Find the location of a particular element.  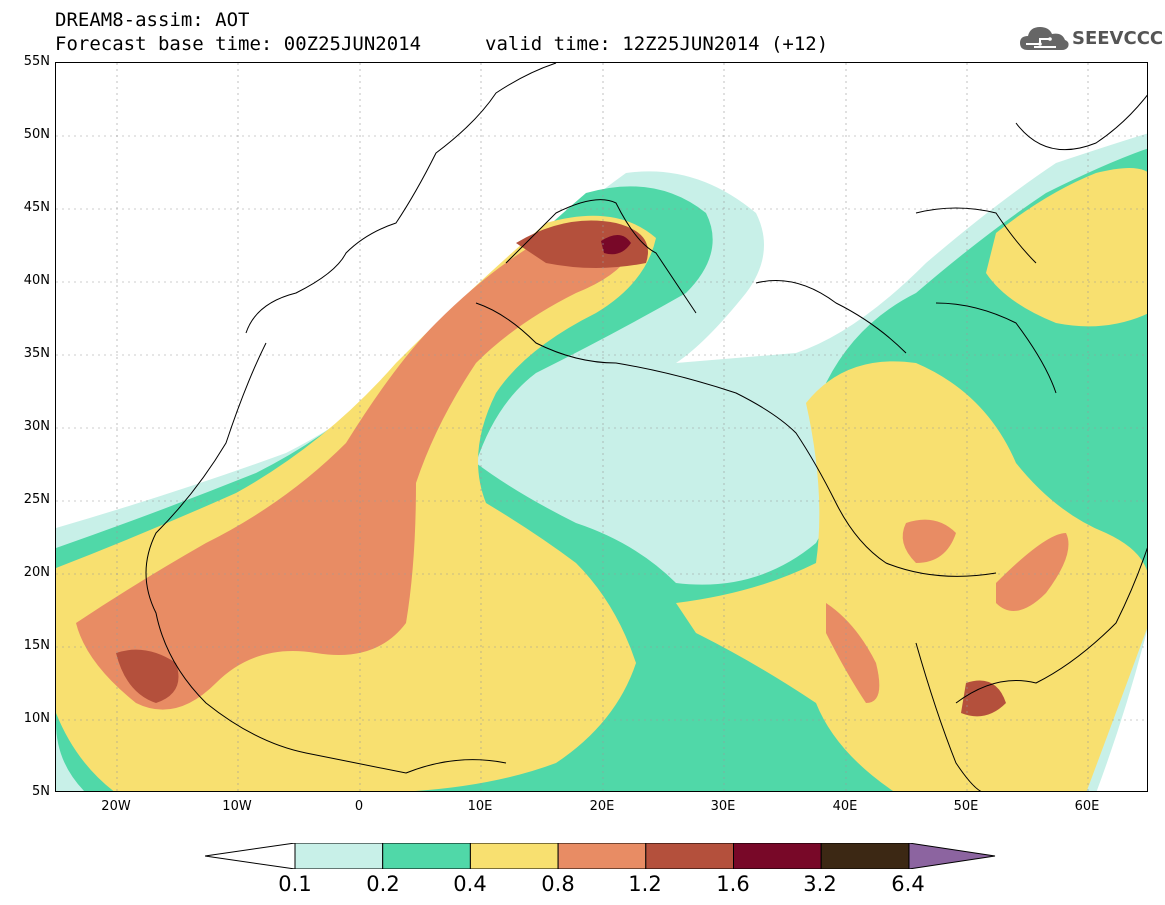

lat-label: 50N is located at coordinates (36, 134).